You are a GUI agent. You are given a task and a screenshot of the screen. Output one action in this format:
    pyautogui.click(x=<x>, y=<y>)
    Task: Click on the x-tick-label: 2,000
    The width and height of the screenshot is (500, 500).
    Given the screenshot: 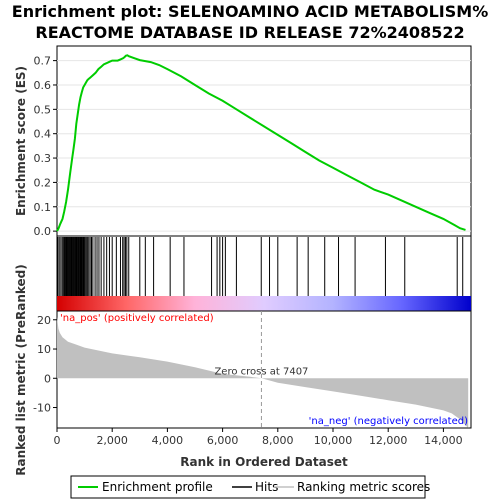 What is the action you would take?
    pyautogui.click(x=112, y=440)
    